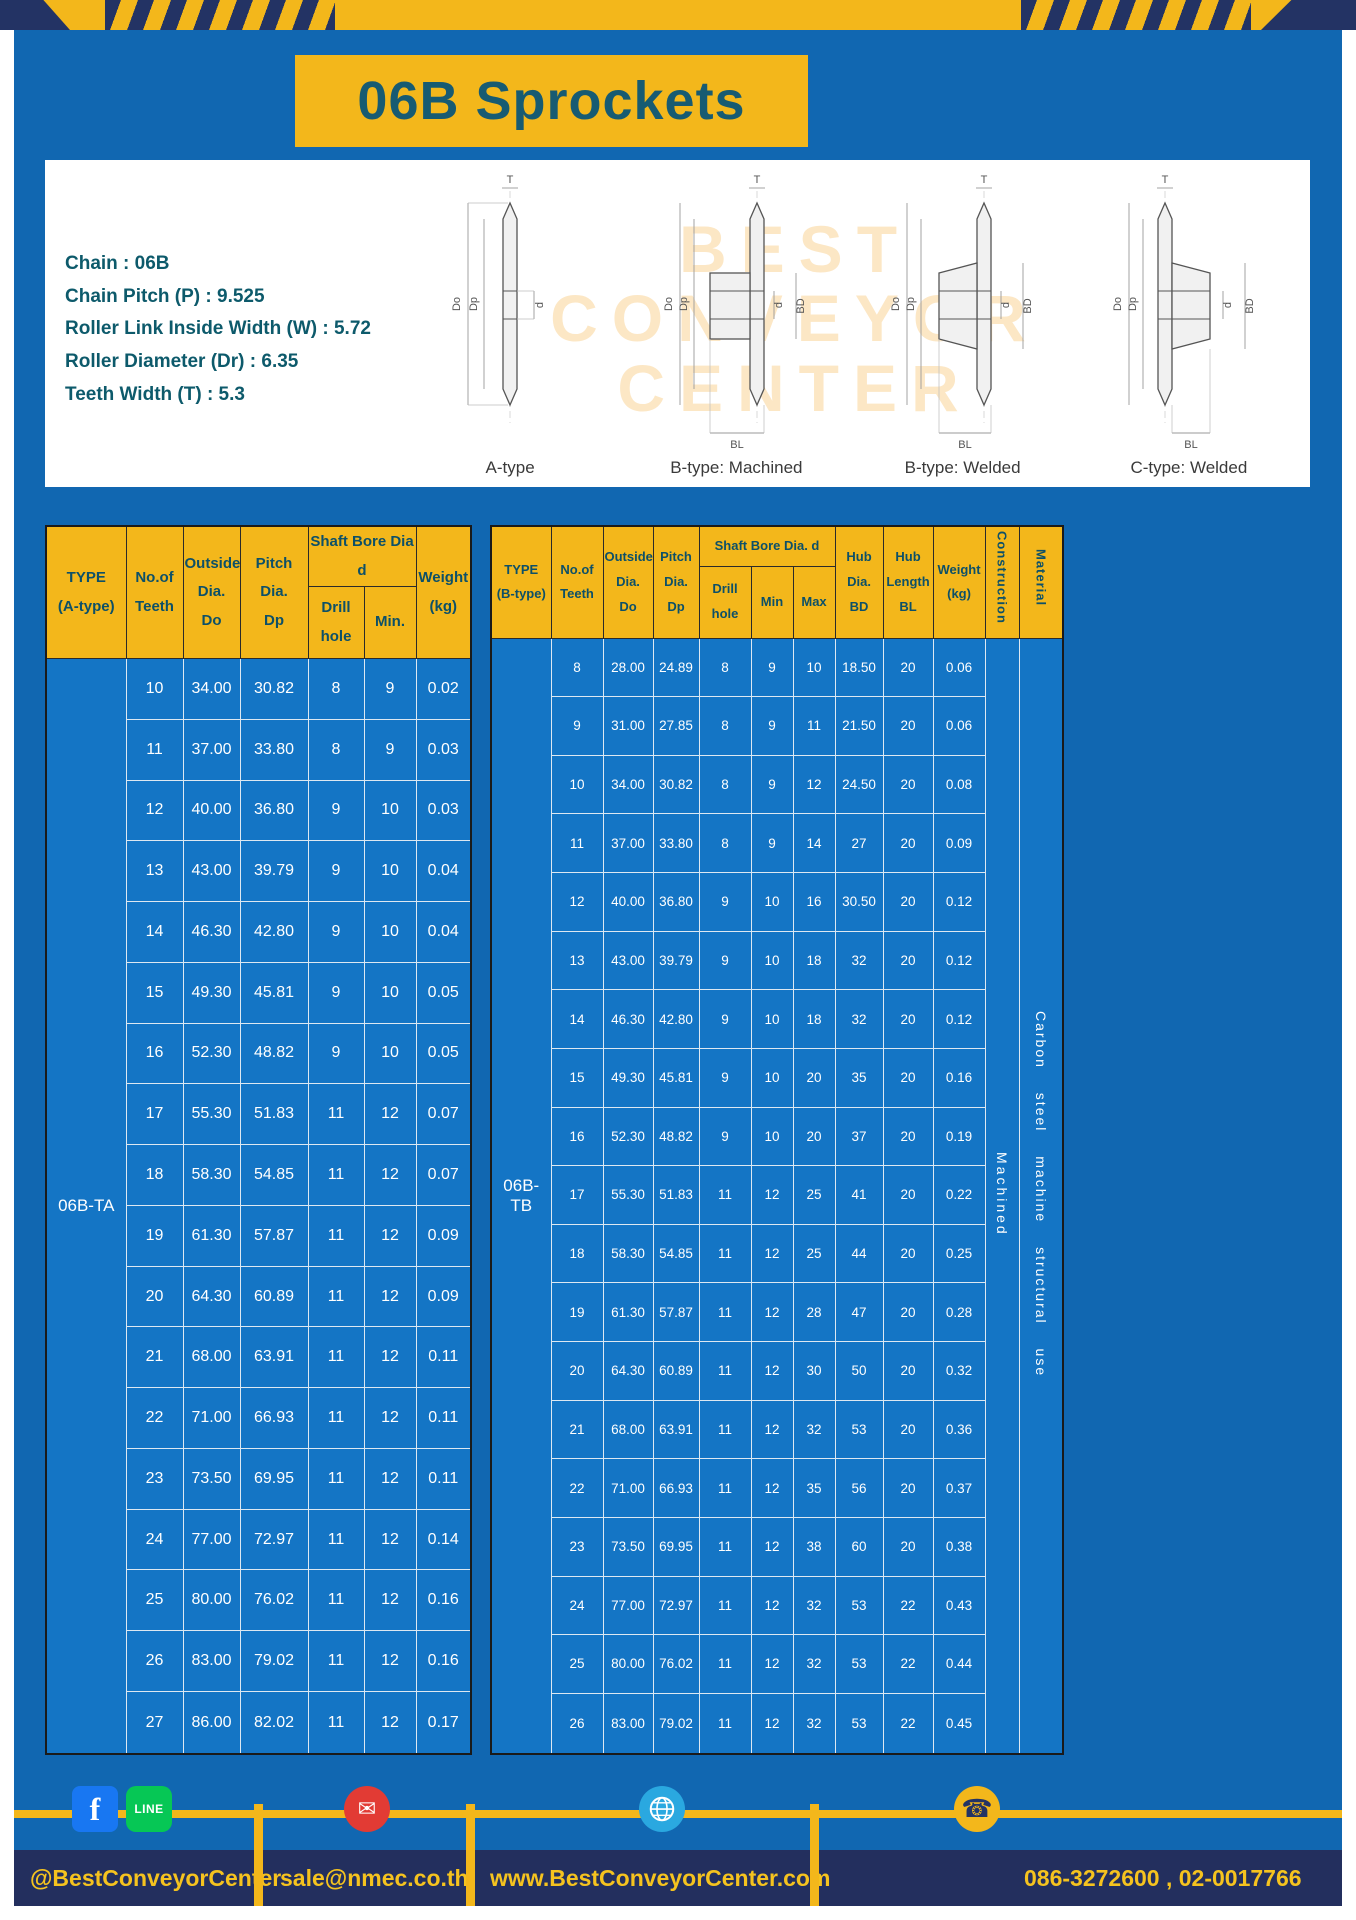 Image resolution: width=1356 pixels, height=1920 pixels. What do you see at coordinates (859, 726) in the screenshot?
I see `table-cell: 21.50` at bounding box center [859, 726].